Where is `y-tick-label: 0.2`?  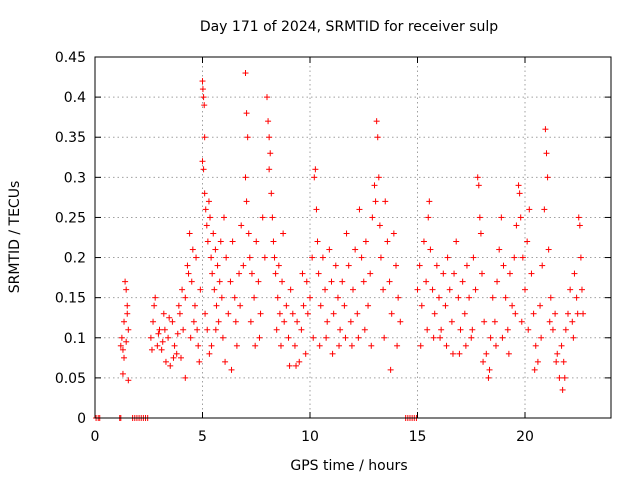
y-tick-label: 0.2 is located at coordinates (75, 259).